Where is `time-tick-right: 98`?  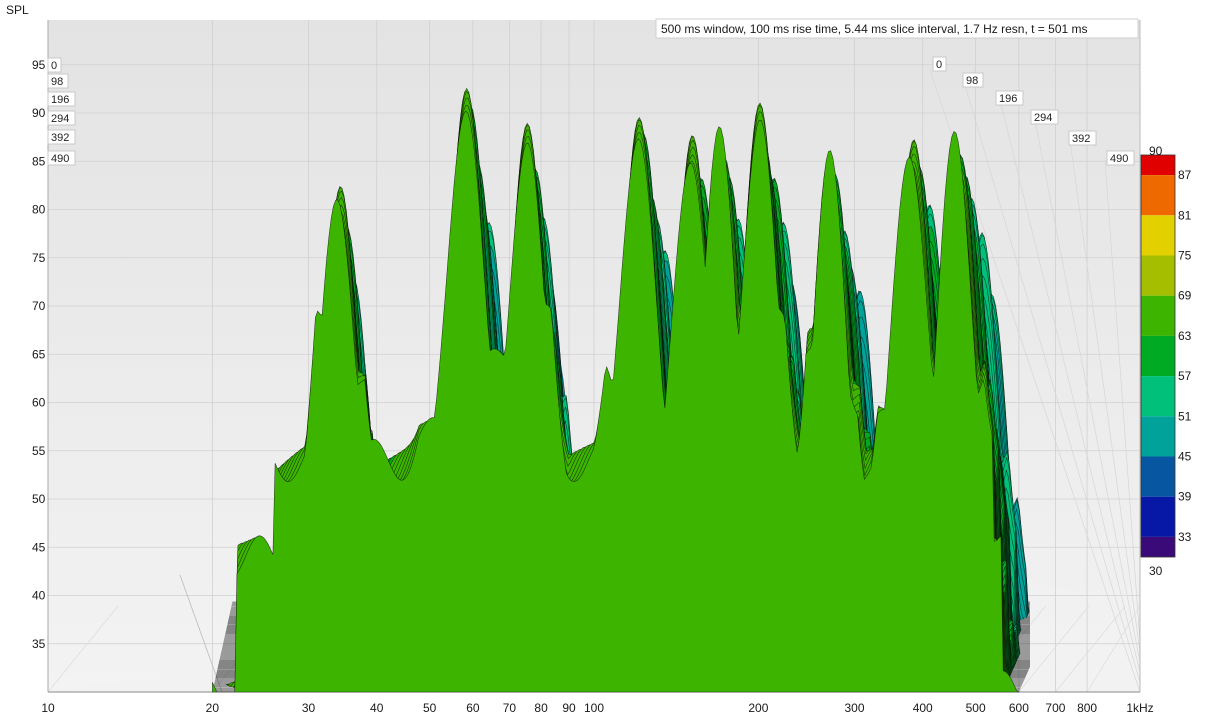 time-tick-right: 98 is located at coordinates (973, 80).